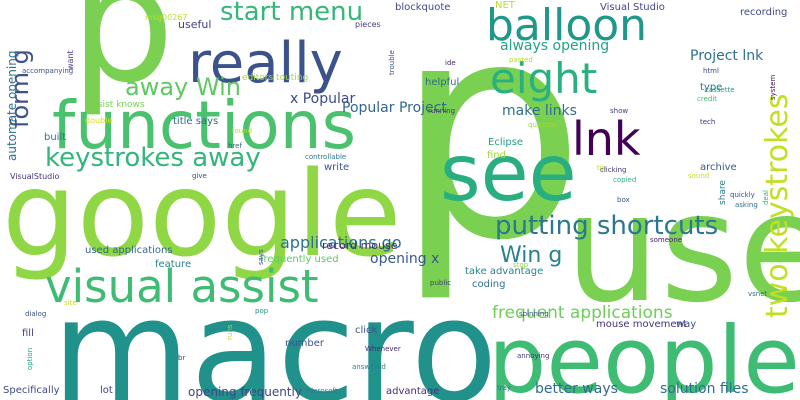  Describe the element at coordinates (723, 192) in the screenshot. I see `word: share` at that location.